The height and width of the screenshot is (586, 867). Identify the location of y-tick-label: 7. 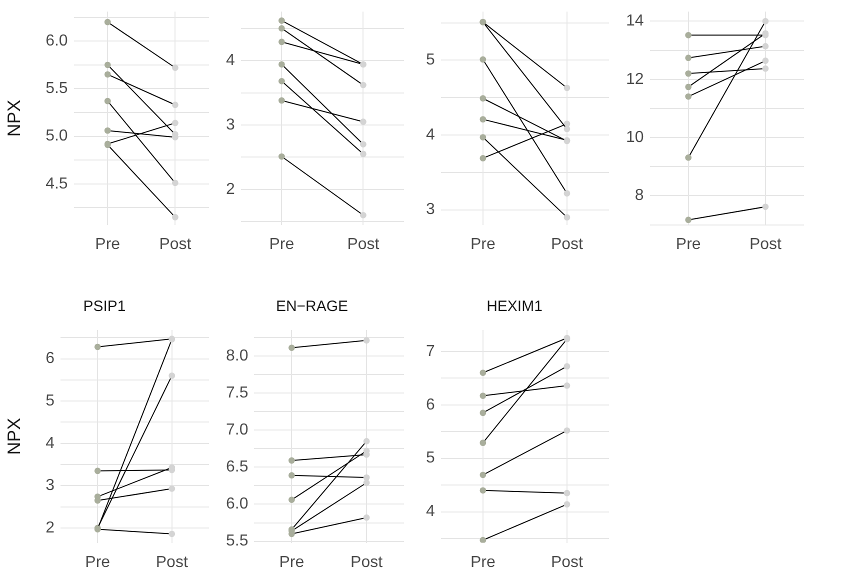
(430, 351).